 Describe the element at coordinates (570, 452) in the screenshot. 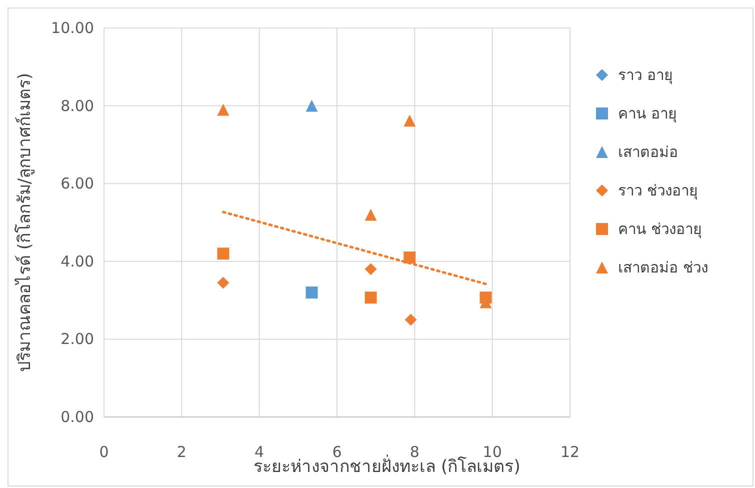

I see `x-tick-label: 12` at that location.